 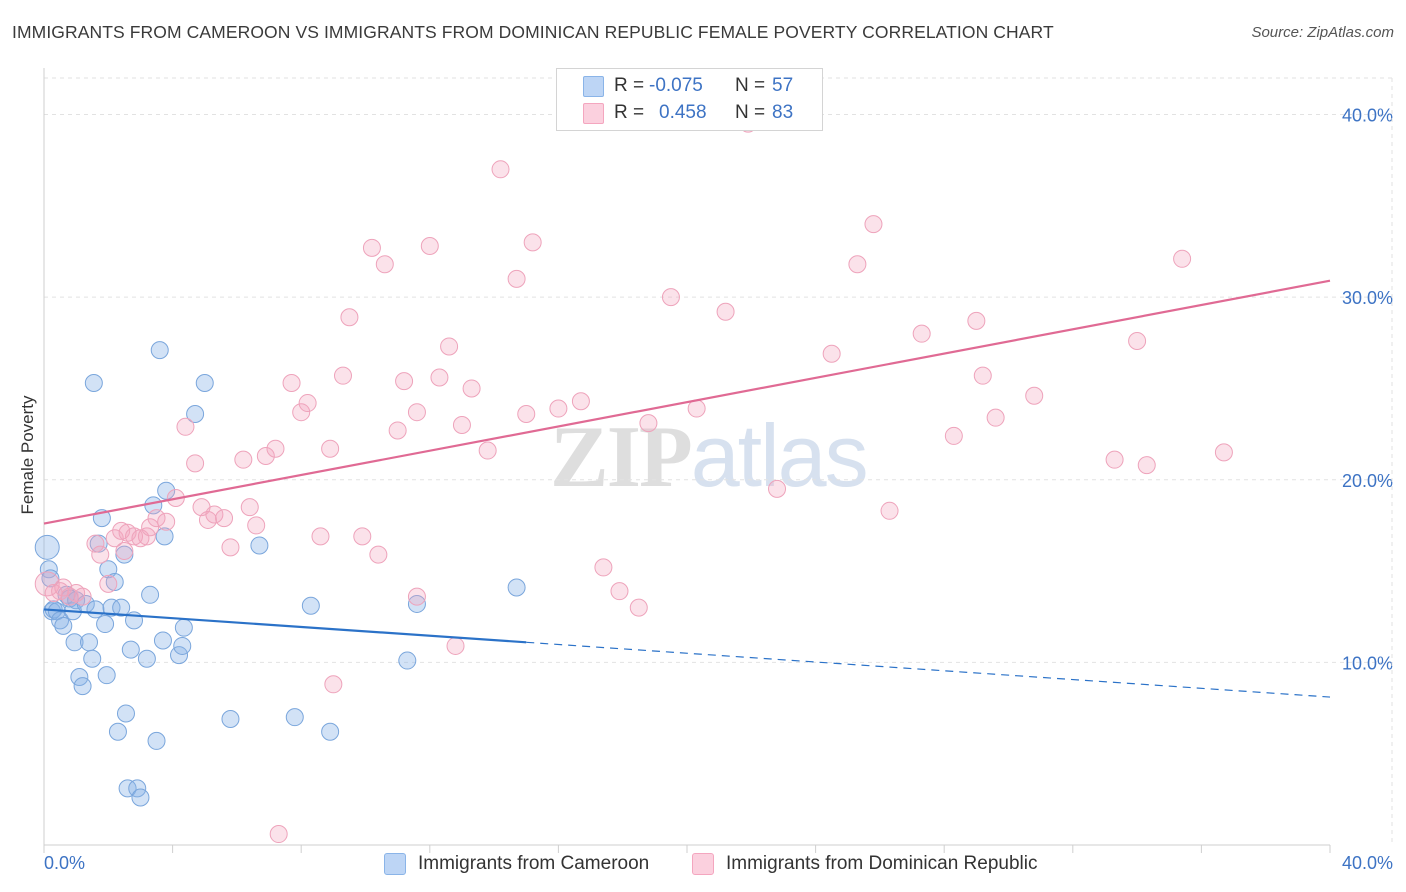 I want to click on legend-row-dominican: R = 0.458 N = 83, so click(x=689, y=113).